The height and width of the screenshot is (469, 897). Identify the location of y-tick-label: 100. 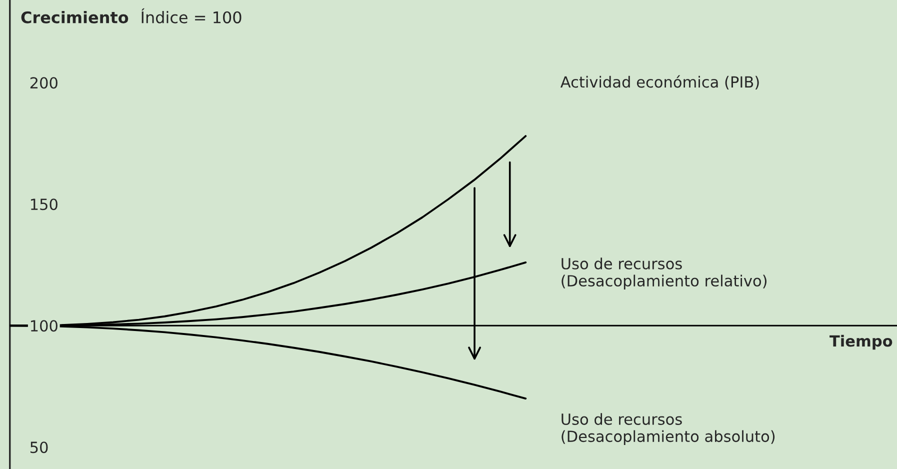
(44, 326).